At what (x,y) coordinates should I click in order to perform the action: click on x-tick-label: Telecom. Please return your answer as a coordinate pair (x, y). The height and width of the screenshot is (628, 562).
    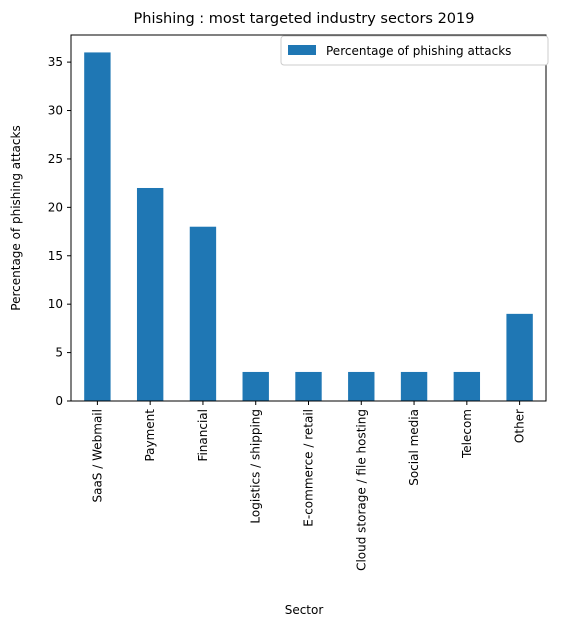
    Looking at the image, I should click on (467, 434).